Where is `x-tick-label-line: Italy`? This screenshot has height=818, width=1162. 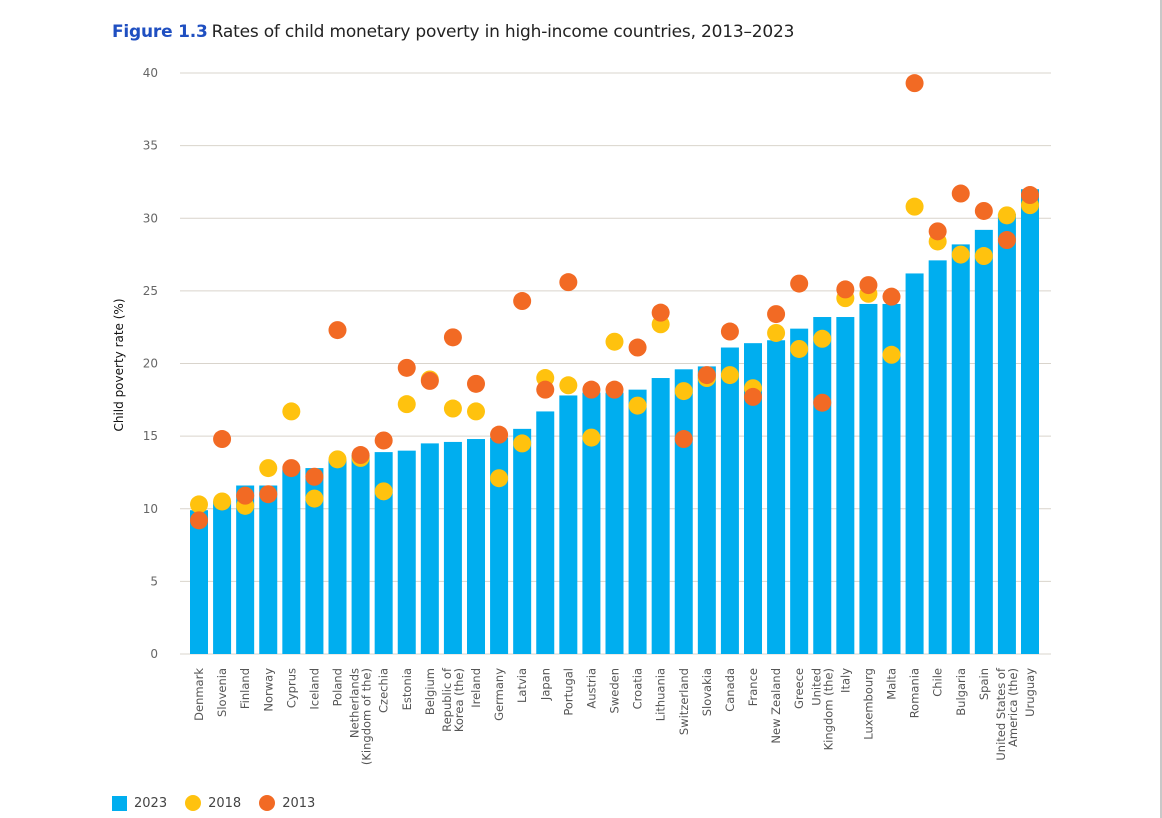 x-tick-label-line: Italy is located at coordinates (845, 680).